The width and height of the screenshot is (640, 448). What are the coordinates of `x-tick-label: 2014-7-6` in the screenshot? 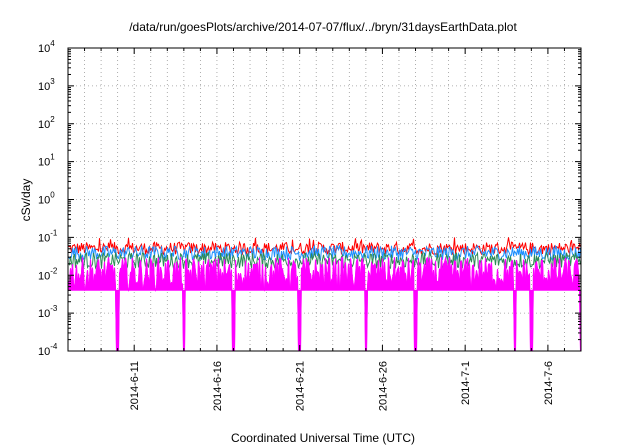 It's located at (549, 383).